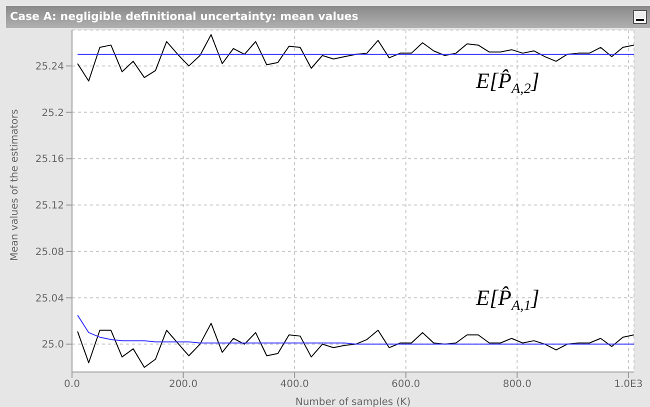 The width and height of the screenshot is (650, 407). Describe the element at coordinates (353, 402) in the screenshot. I see `x-axis-title: Number of samples (K)` at that location.